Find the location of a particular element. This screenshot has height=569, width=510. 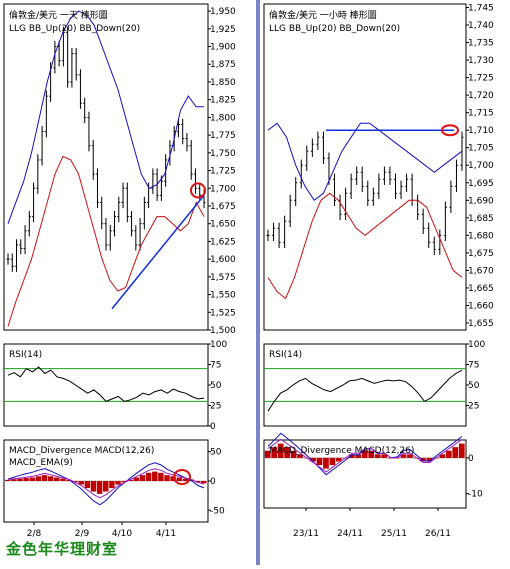

right-macd-macd-ema-line is located at coordinates (365, 455).